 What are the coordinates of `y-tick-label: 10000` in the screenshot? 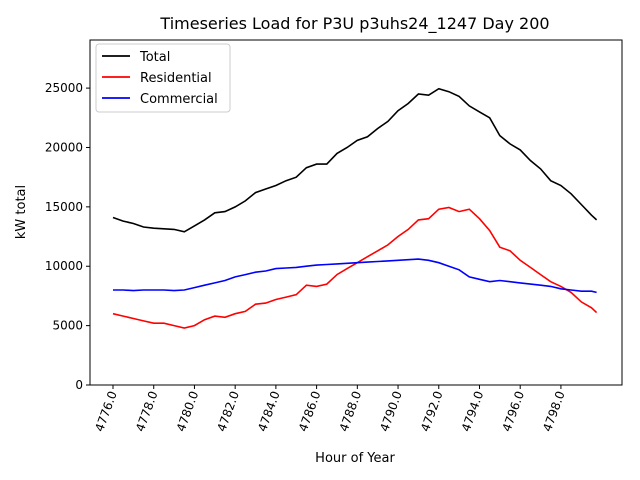 It's located at (64, 266).